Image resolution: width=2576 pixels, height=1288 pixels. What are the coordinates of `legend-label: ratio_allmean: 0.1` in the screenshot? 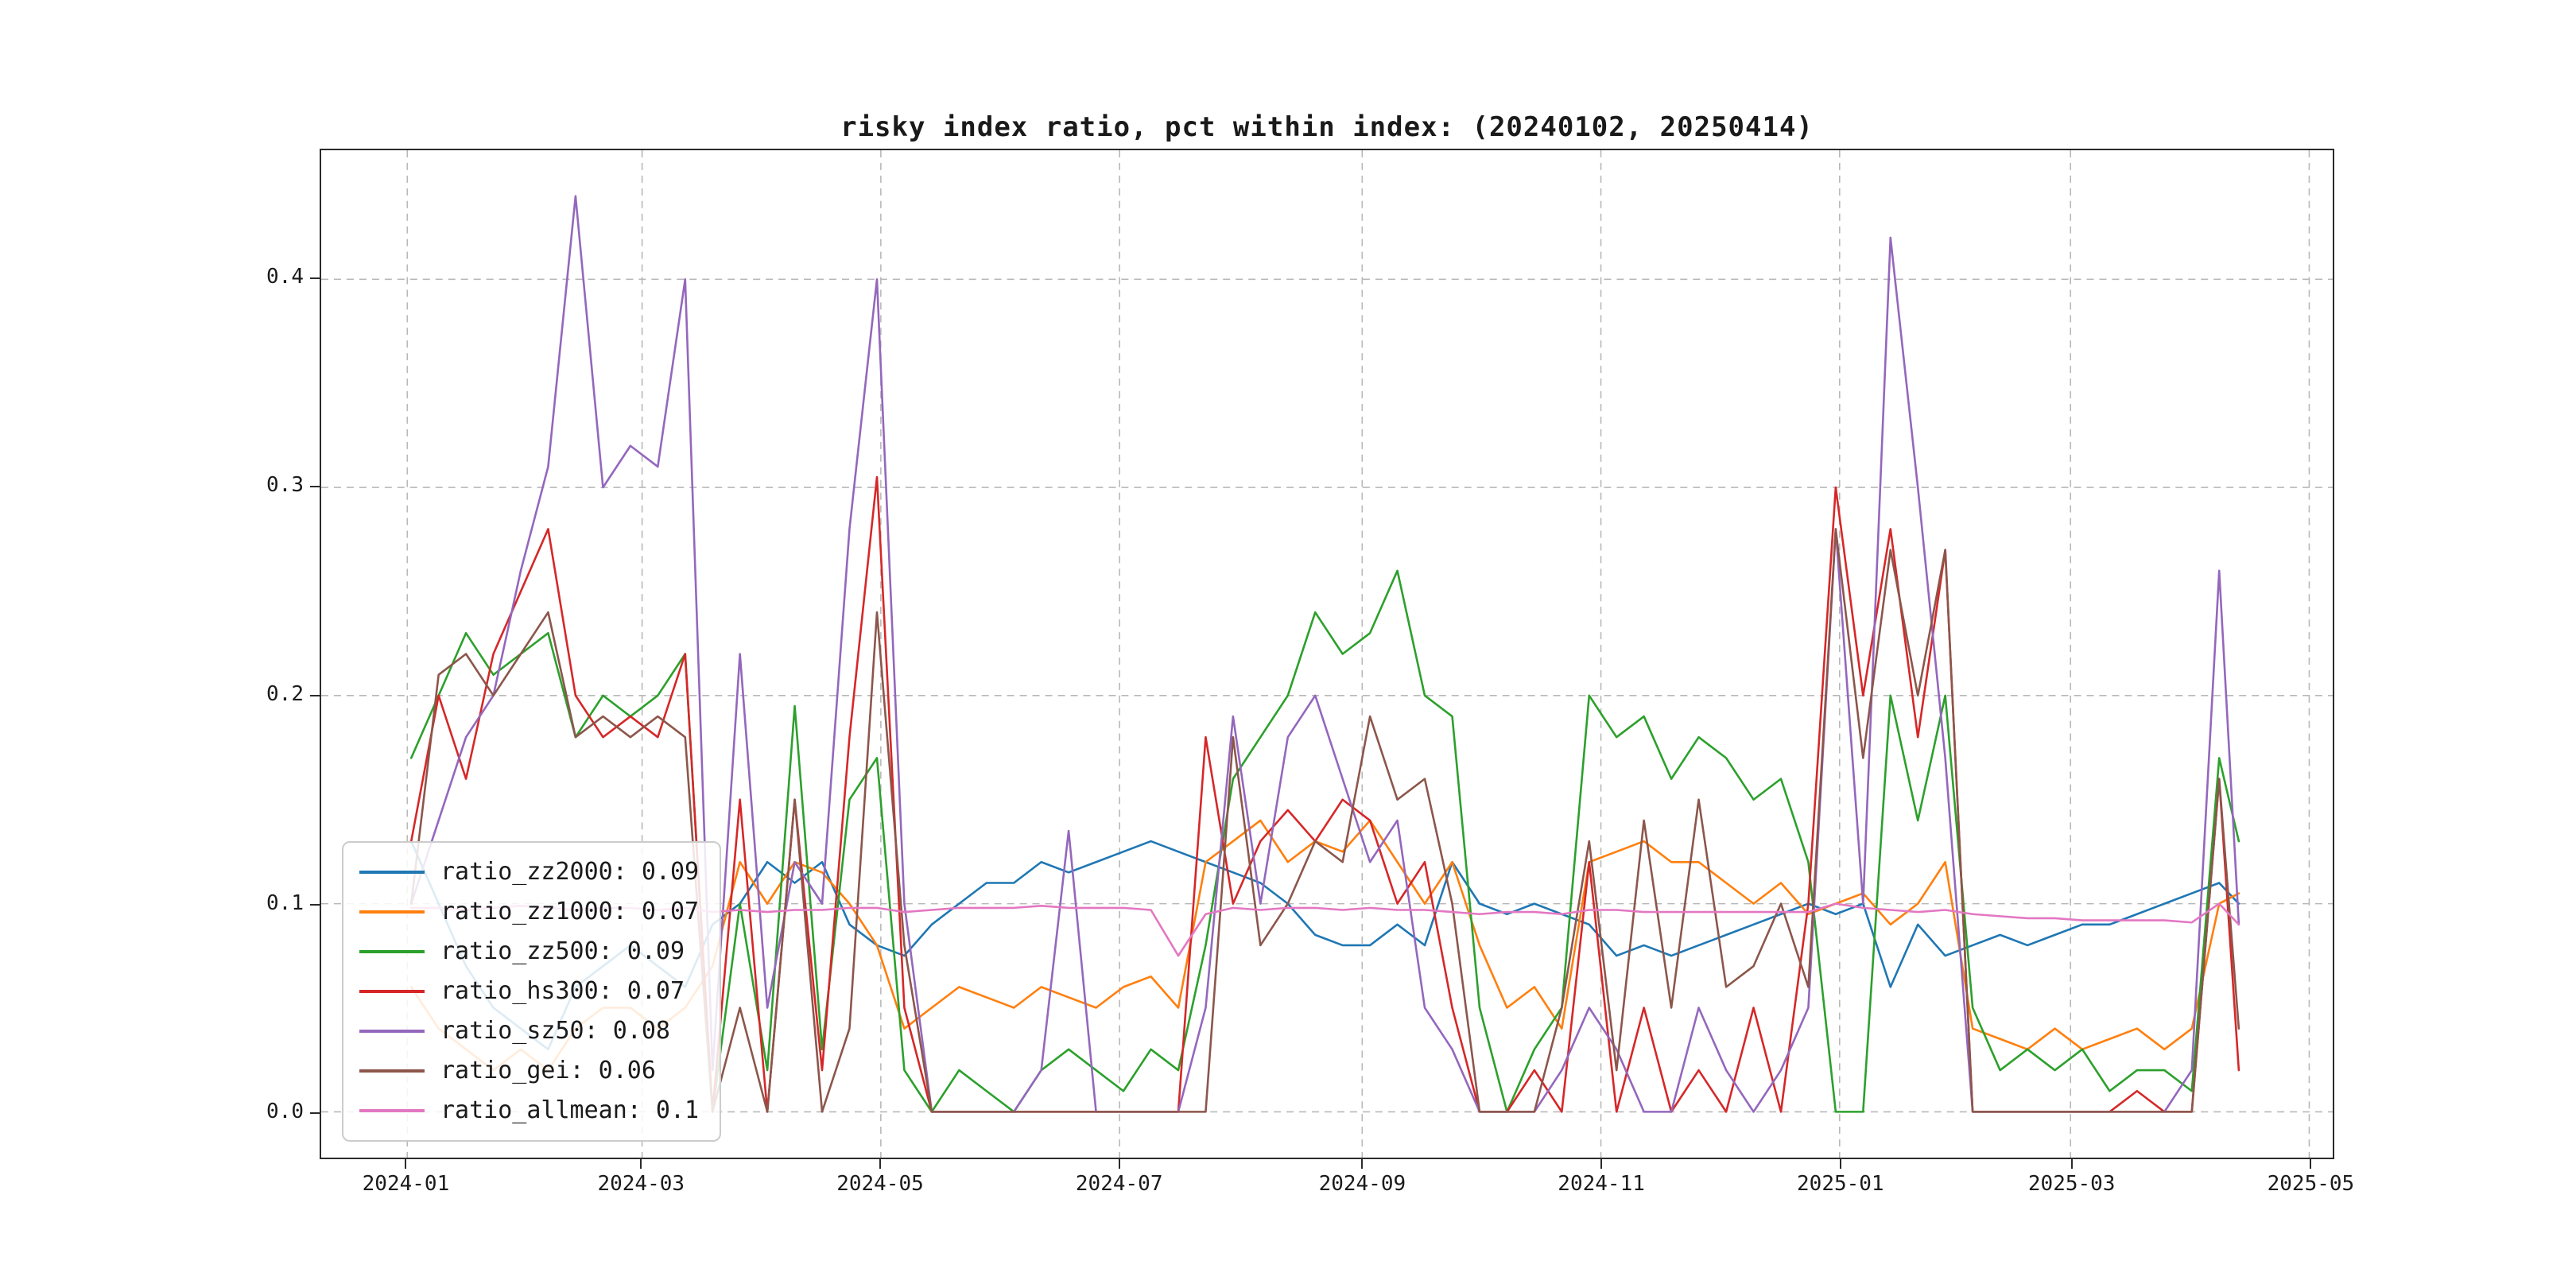 It's located at (570, 1110).